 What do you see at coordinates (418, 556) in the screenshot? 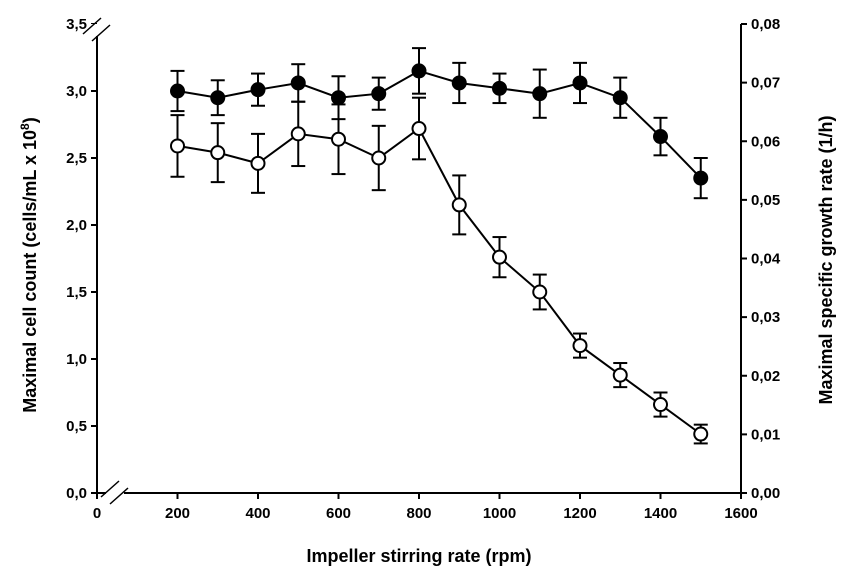
I see `x-axis-label: Impeller stirring rate (rpm)` at bounding box center [418, 556].